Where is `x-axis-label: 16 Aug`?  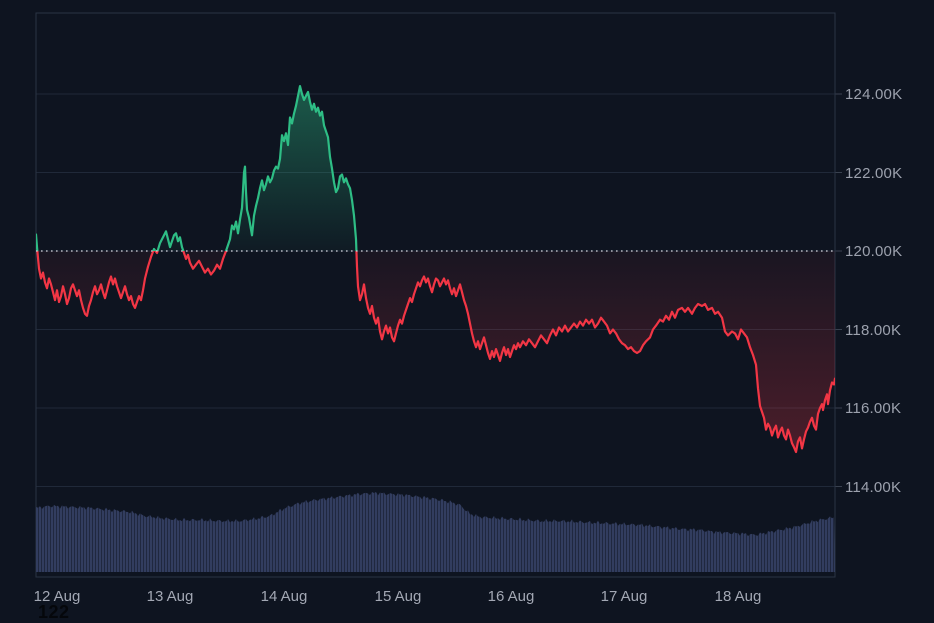 x-axis-label: 16 Aug is located at coordinates (511, 596).